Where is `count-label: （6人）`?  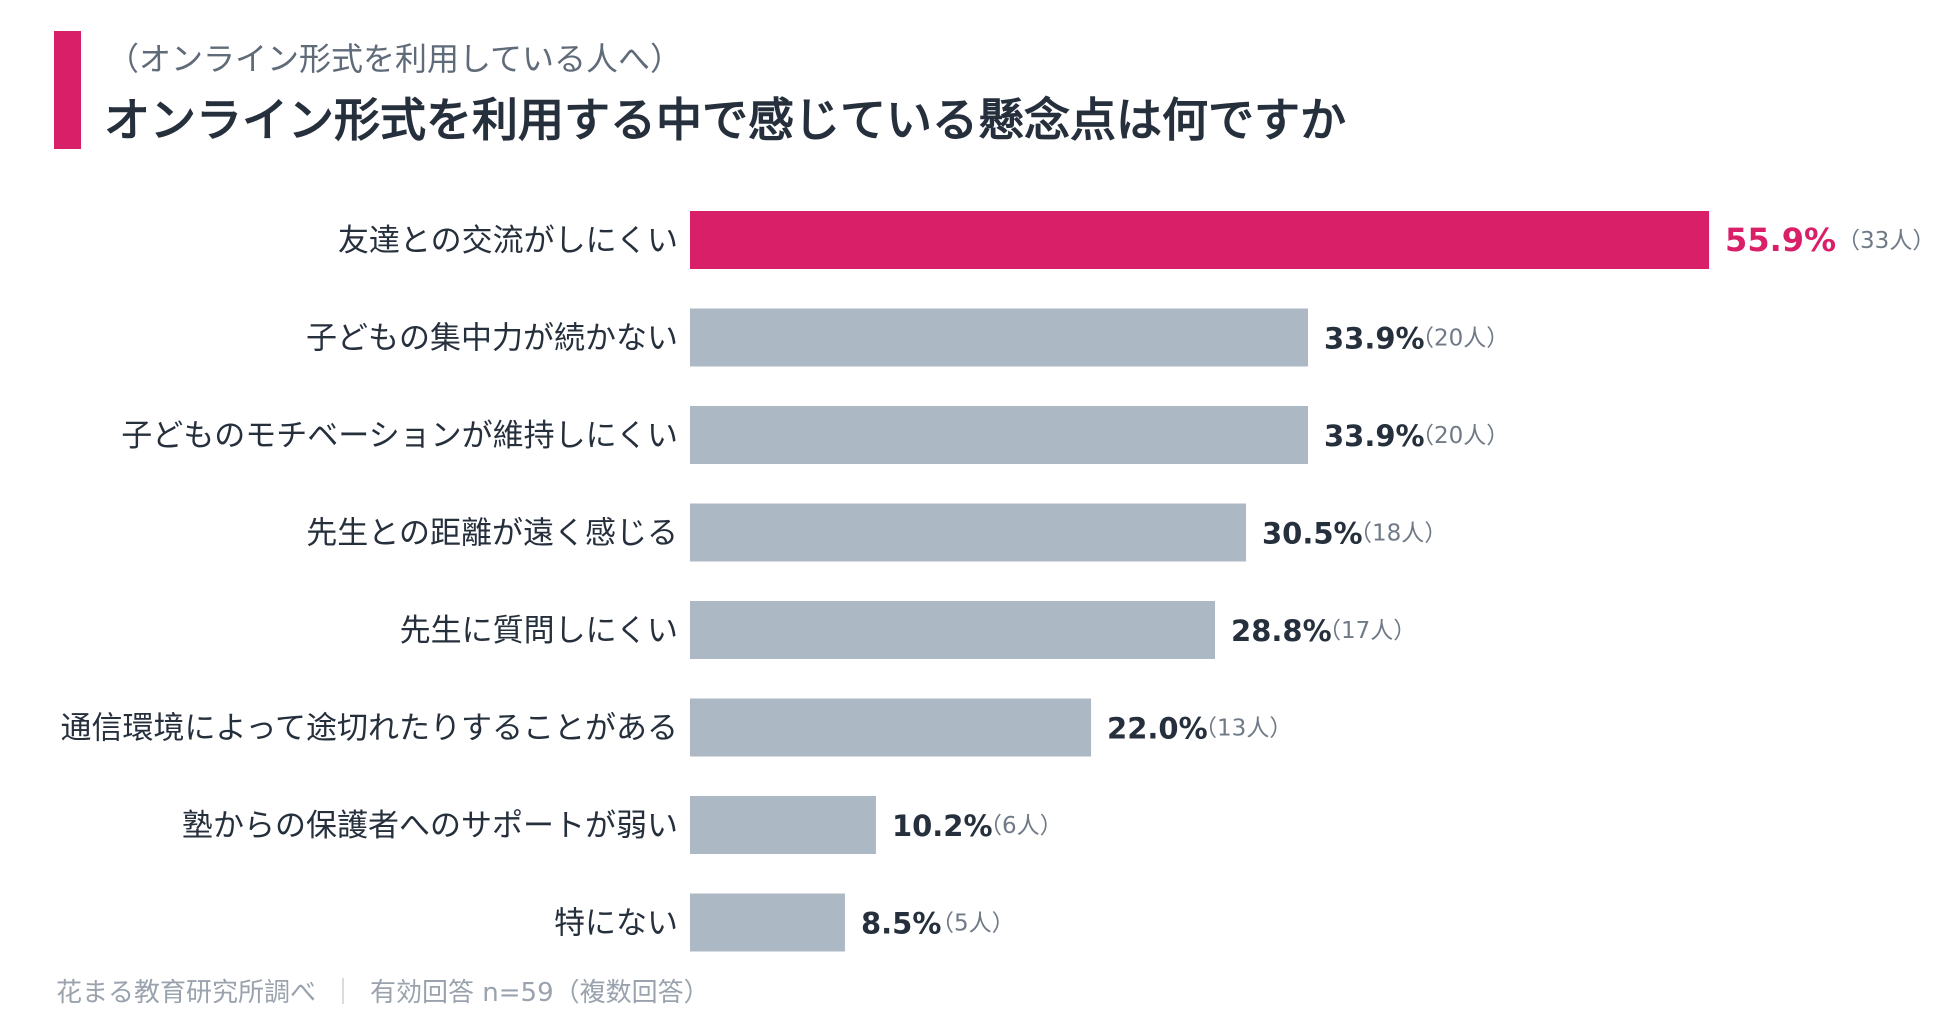 count-label: （6人） is located at coordinates (1021, 826).